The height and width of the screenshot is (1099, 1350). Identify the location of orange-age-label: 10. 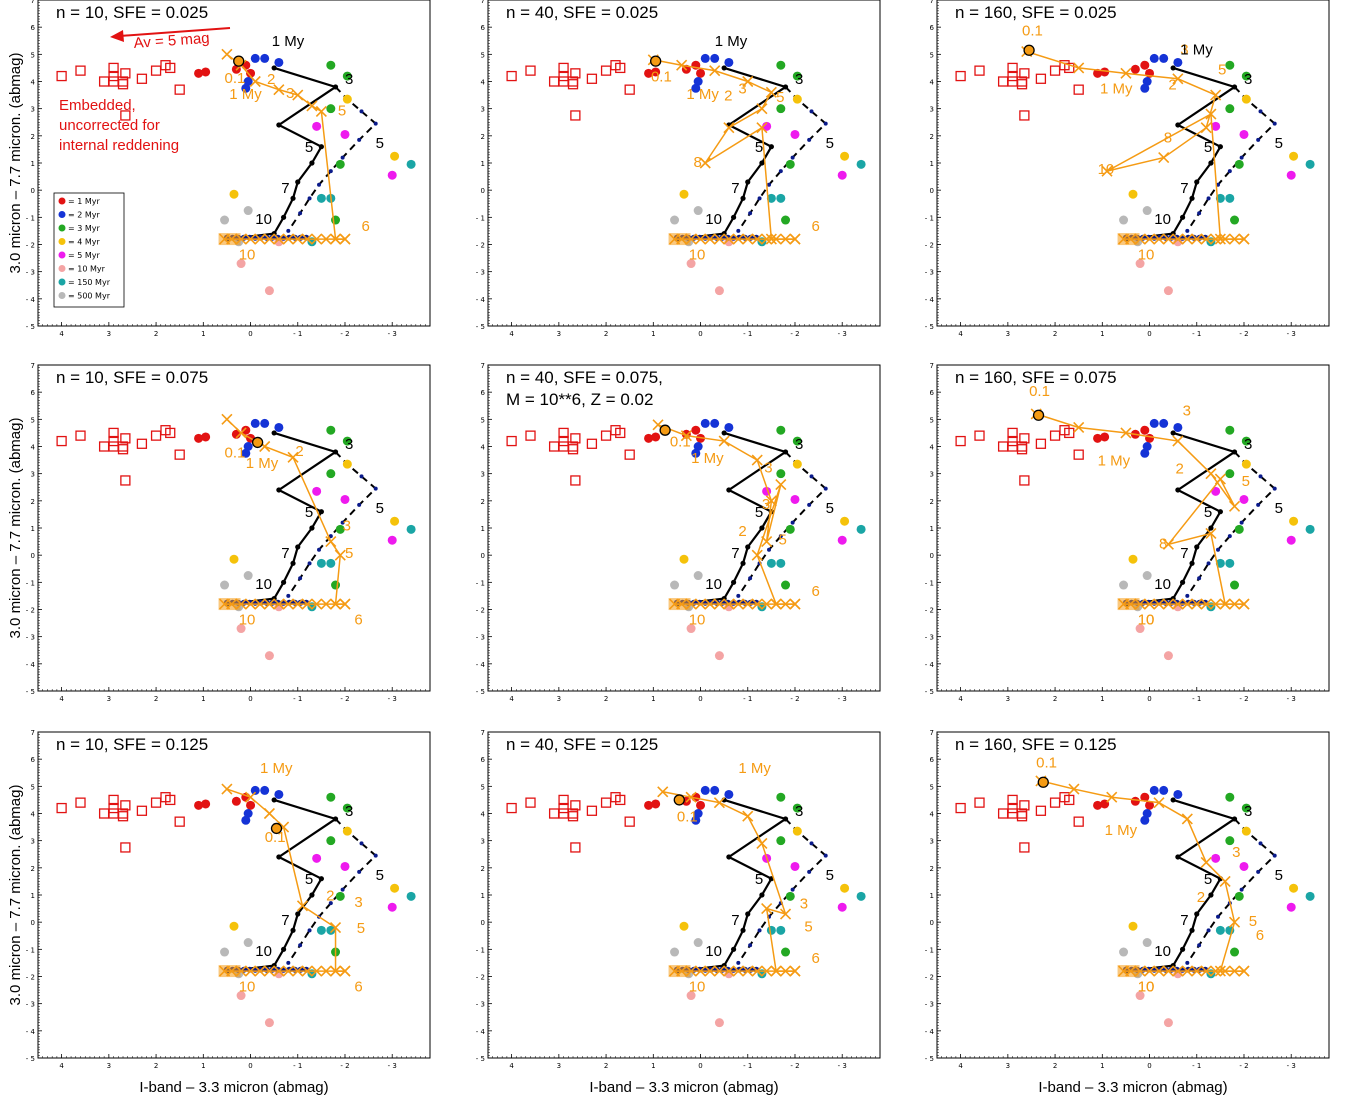
(697, 619).